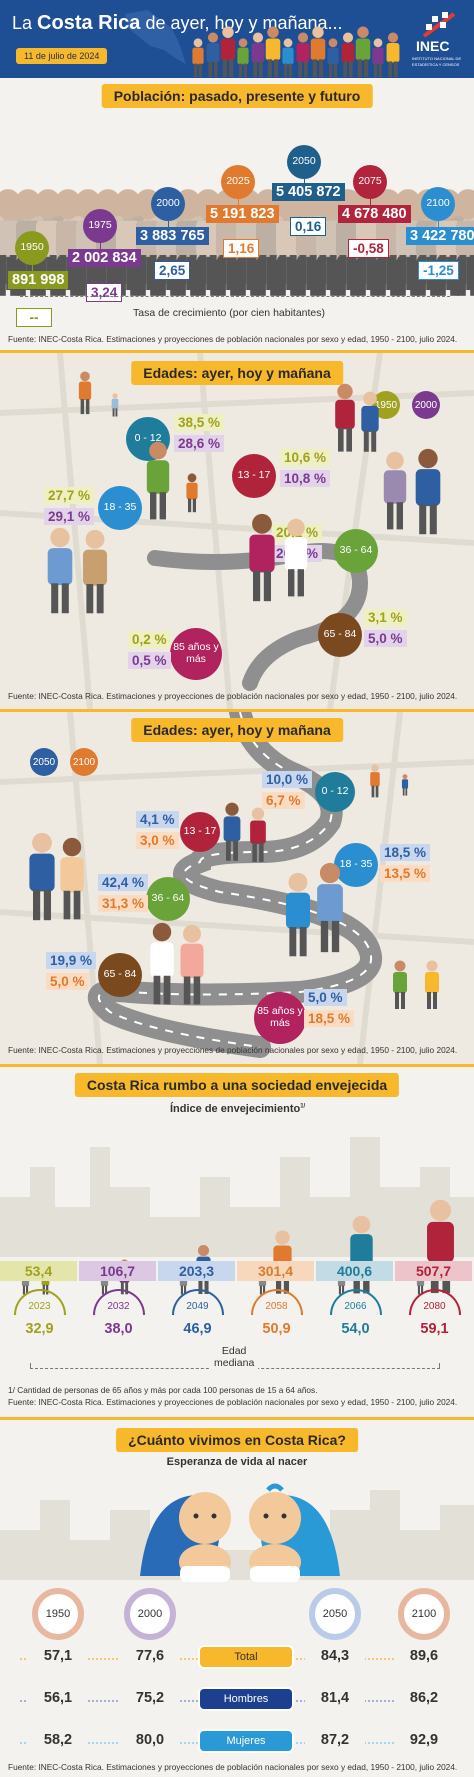 Image resolution: width=474 pixels, height=1777 pixels. Describe the element at coordinates (426, 405) in the screenshot. I see `legend-year-2000: 2000` at that location.